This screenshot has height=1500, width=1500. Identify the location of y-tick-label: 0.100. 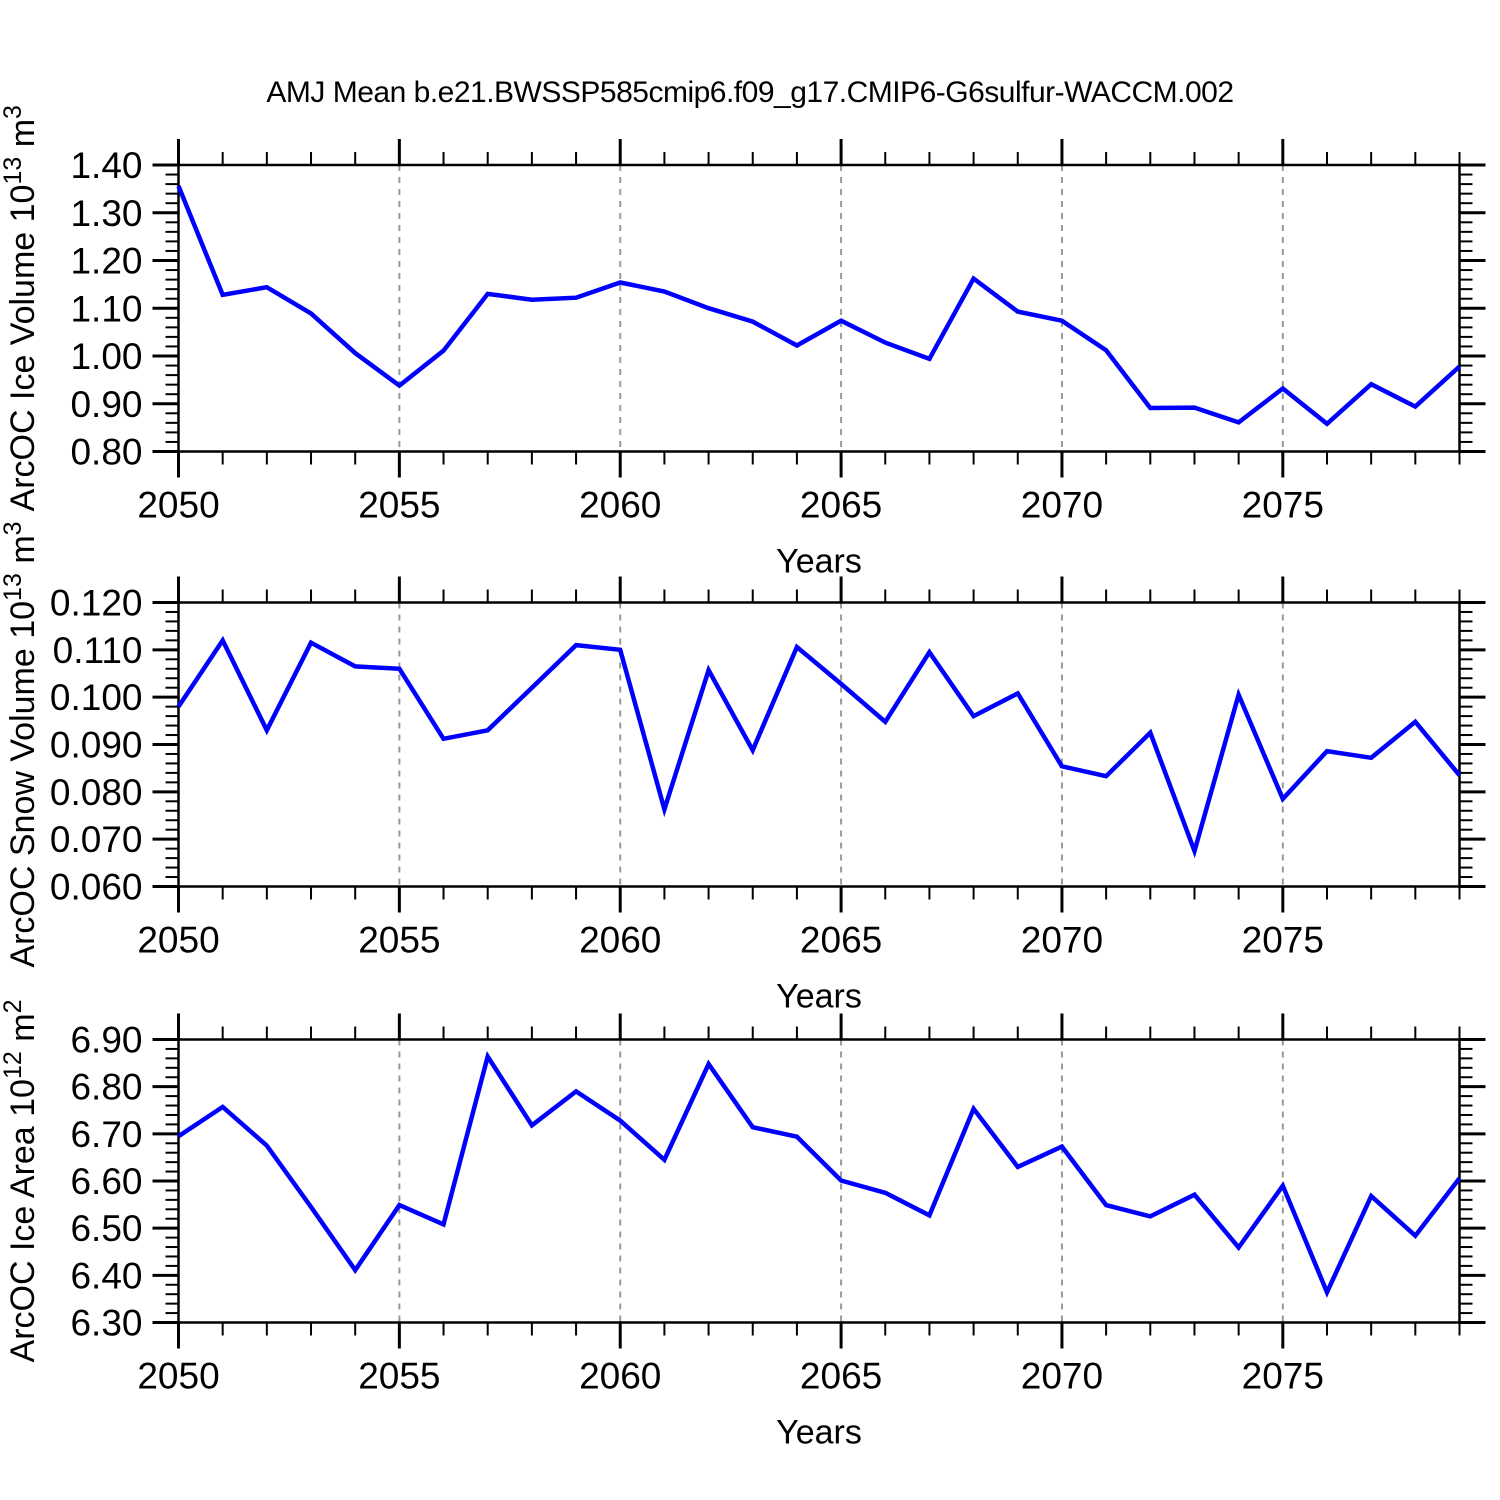
(96, 697).